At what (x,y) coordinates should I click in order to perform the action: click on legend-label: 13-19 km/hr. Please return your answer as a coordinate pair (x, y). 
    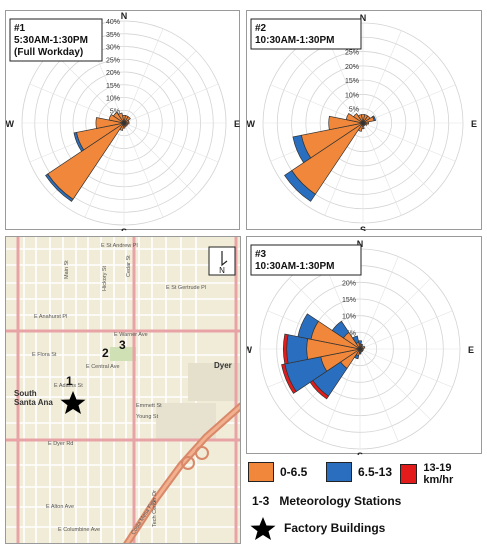
    Looking at the image, I should click on (438, 474).